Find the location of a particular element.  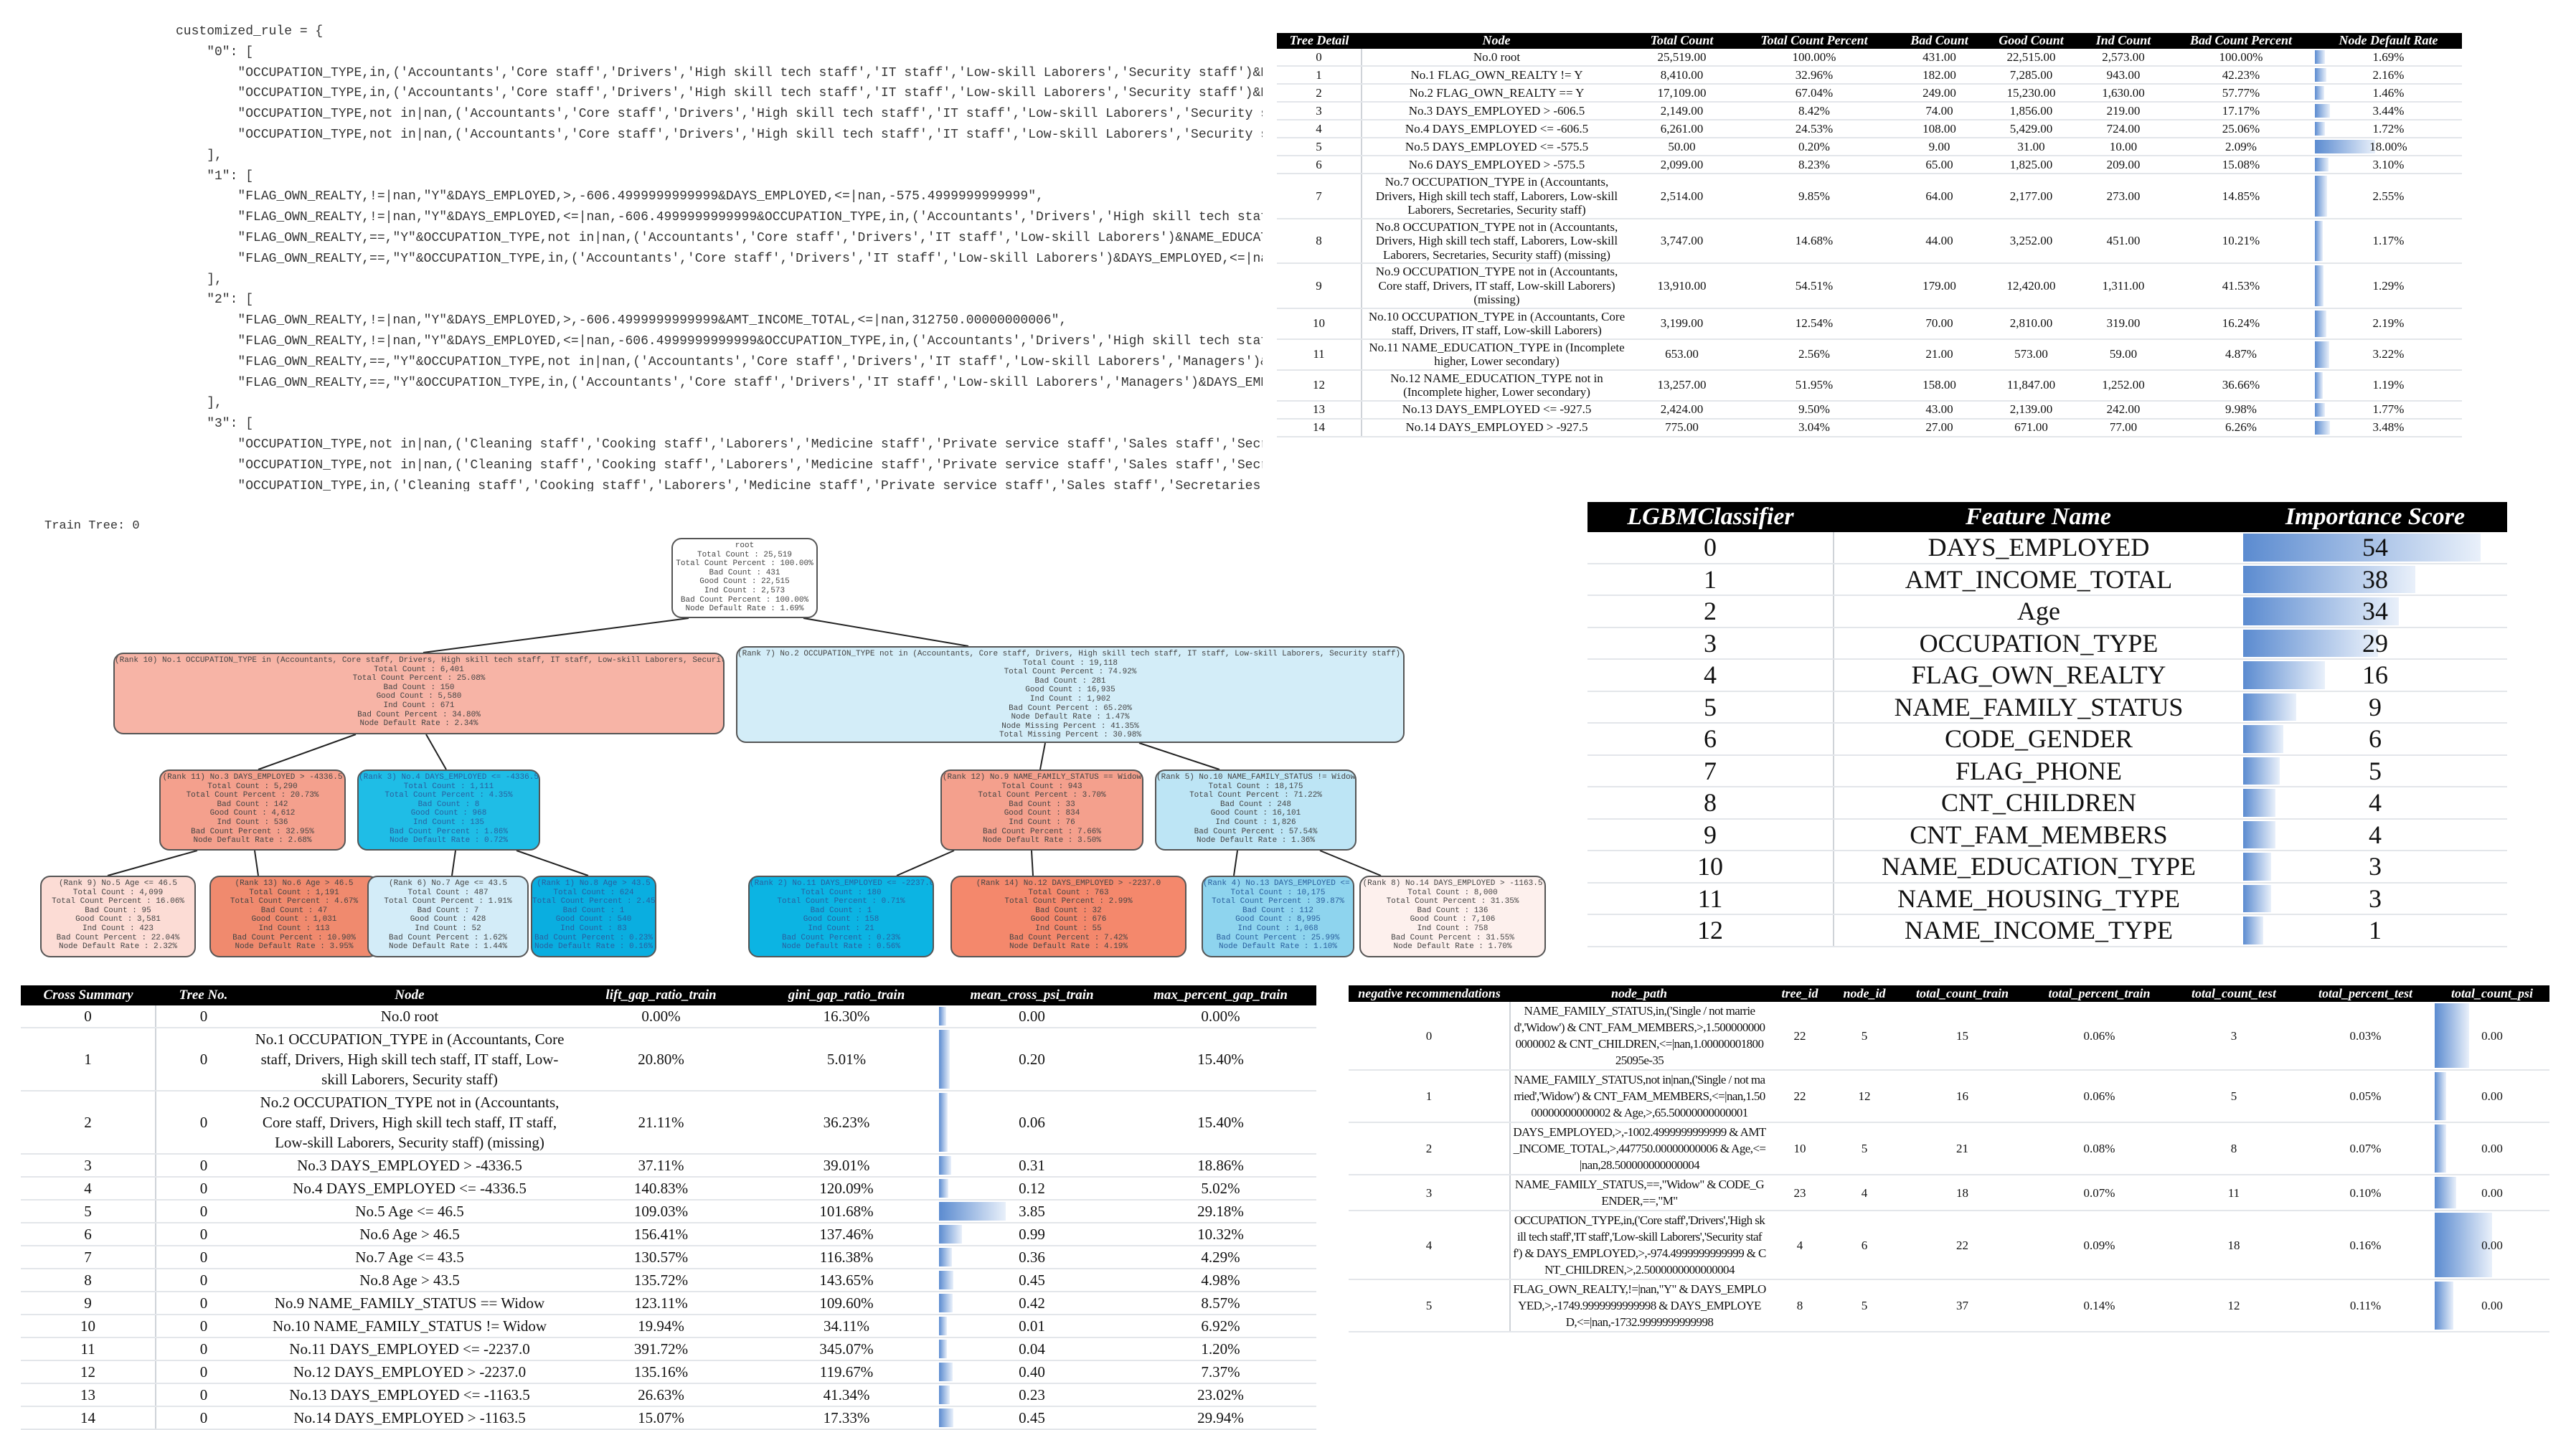

table-cell: NAME_EDUCATION_TYPE is located at coordinates (2038, 867).